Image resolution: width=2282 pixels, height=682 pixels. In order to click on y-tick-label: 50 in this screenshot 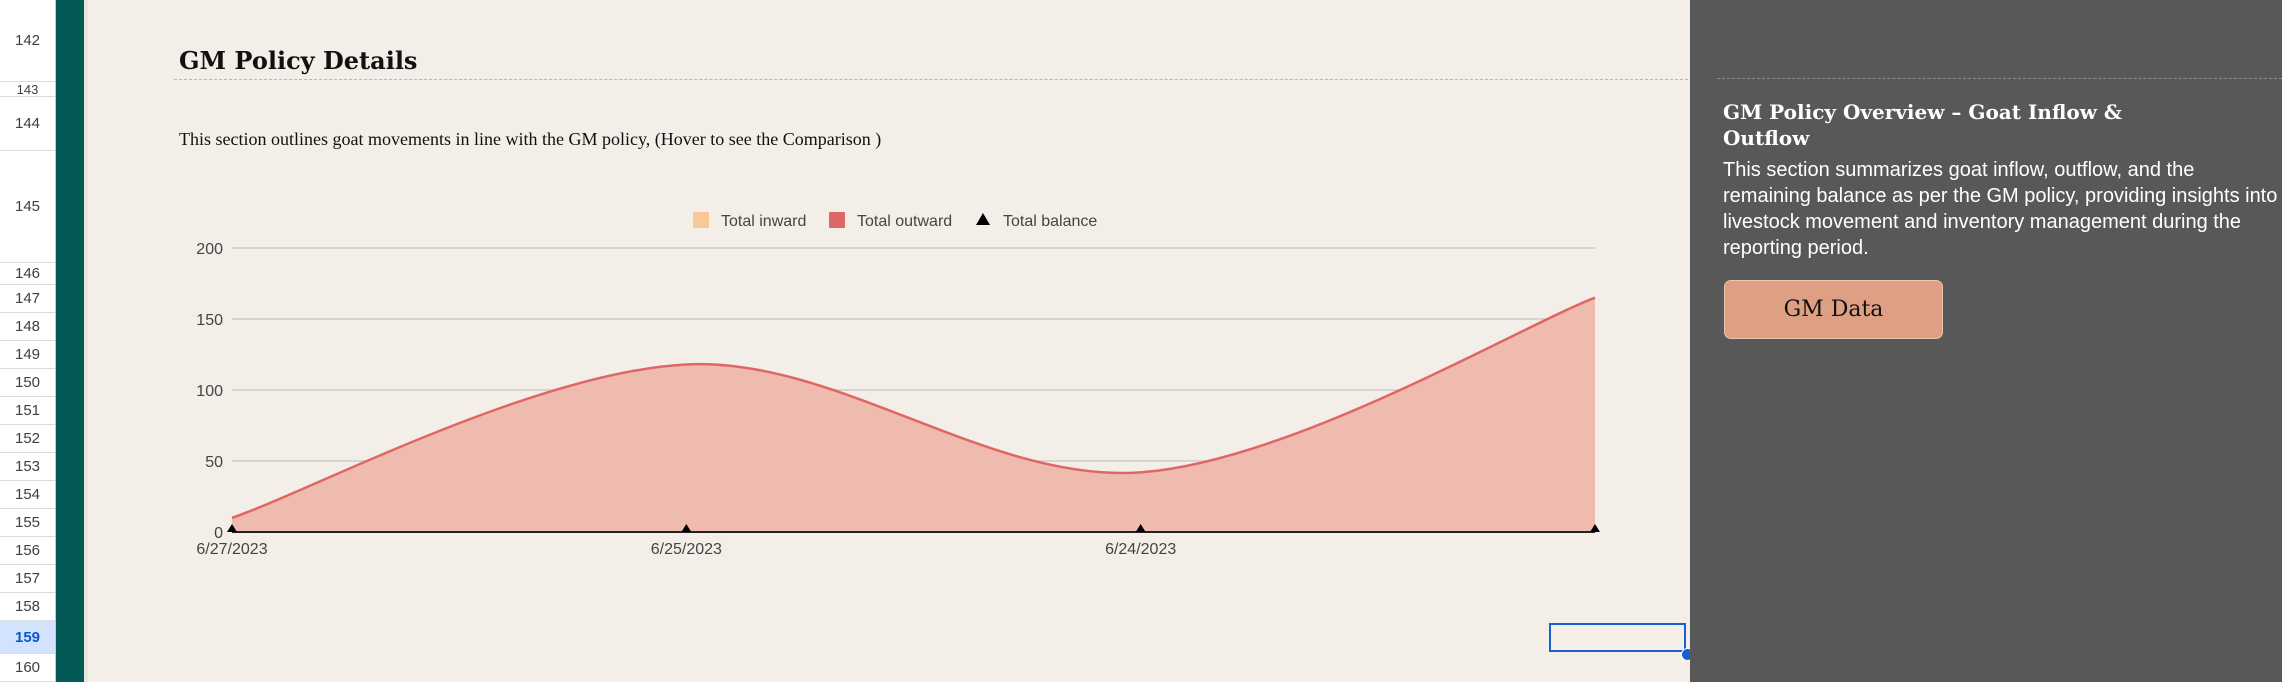, I will do `click(214, 462)`.